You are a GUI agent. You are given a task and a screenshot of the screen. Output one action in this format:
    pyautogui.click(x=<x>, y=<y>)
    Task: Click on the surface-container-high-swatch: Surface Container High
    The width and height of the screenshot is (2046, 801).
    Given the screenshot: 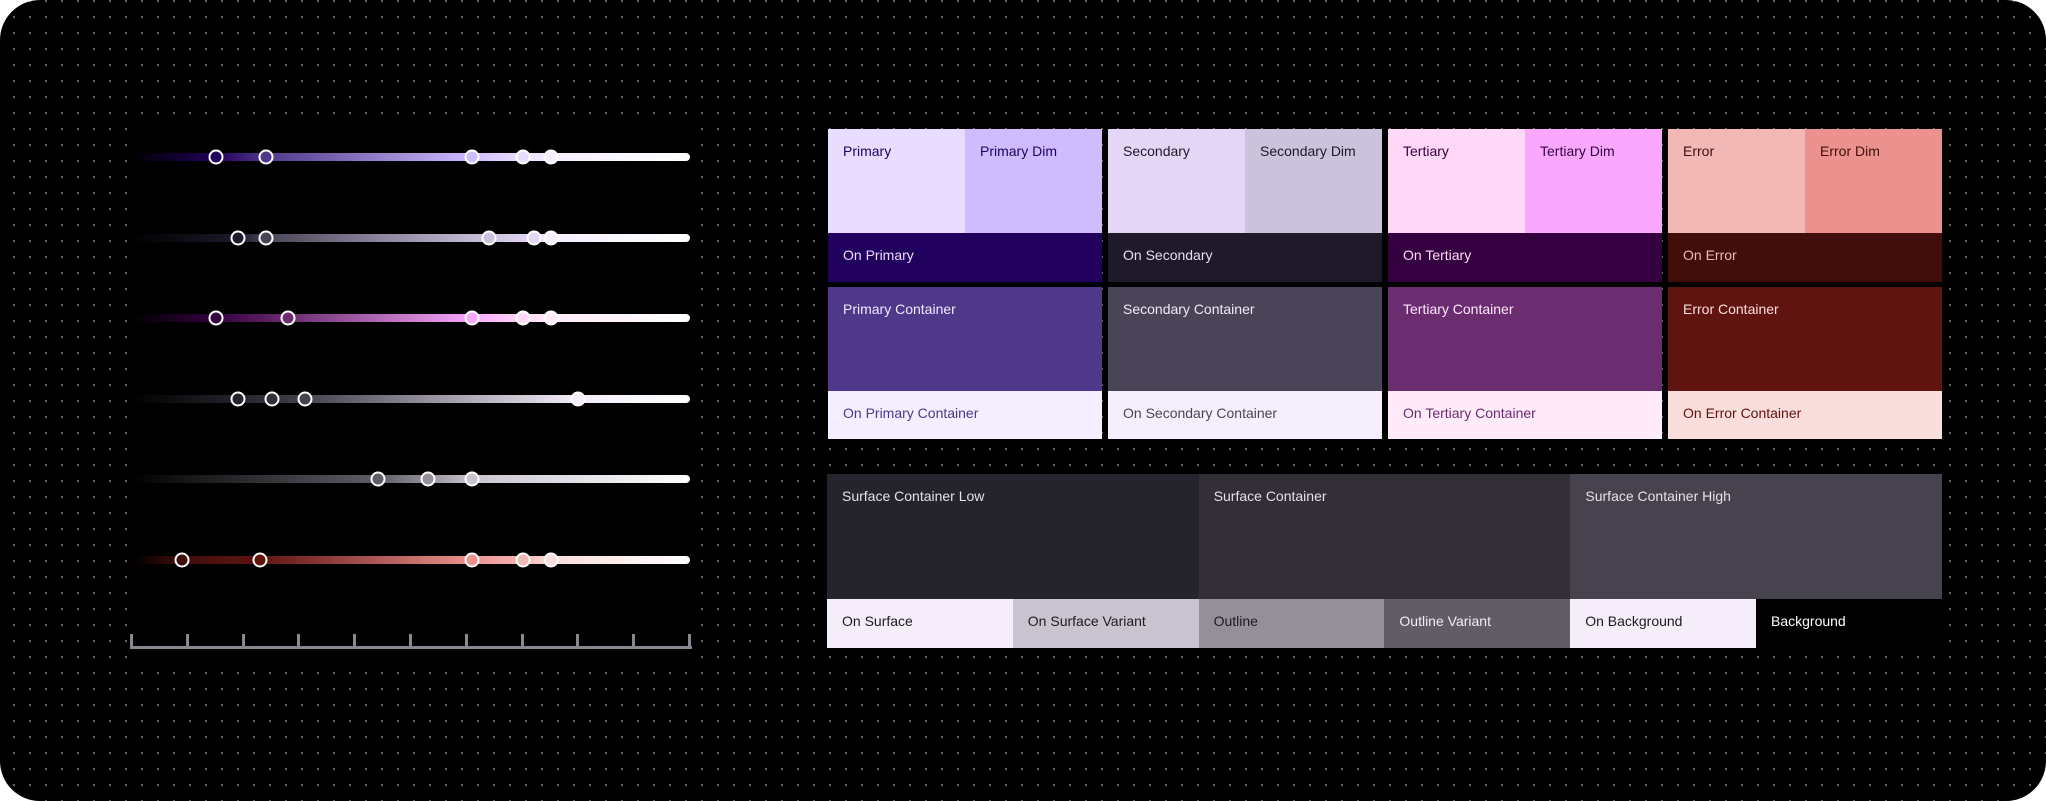 What is the action you would take?
    pyautogui.click(x=1756, y=536)
    